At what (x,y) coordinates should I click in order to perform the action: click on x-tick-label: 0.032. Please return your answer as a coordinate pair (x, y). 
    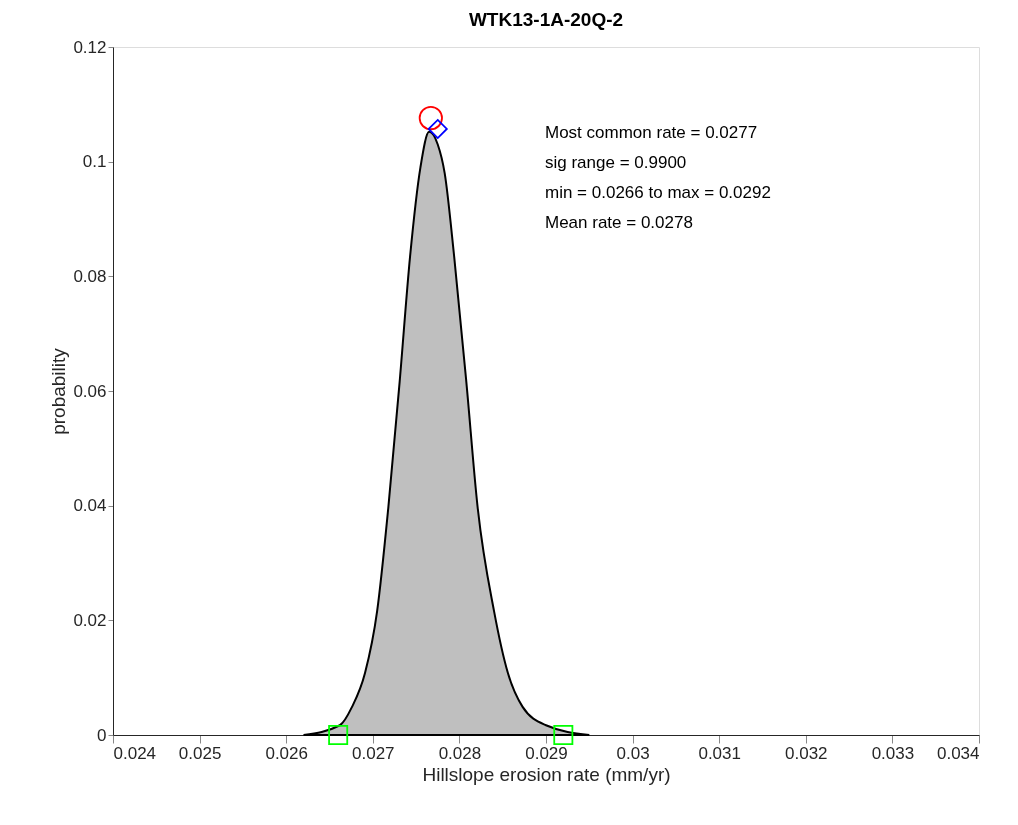
    Looking at the image, I should click on (806, 753).